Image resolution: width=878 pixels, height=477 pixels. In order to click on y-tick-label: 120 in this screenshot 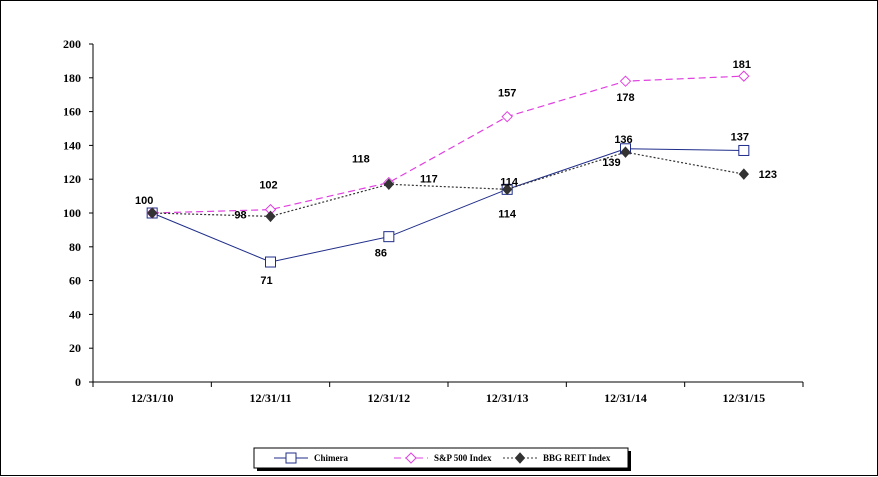, I will do `click(72, 179)`.